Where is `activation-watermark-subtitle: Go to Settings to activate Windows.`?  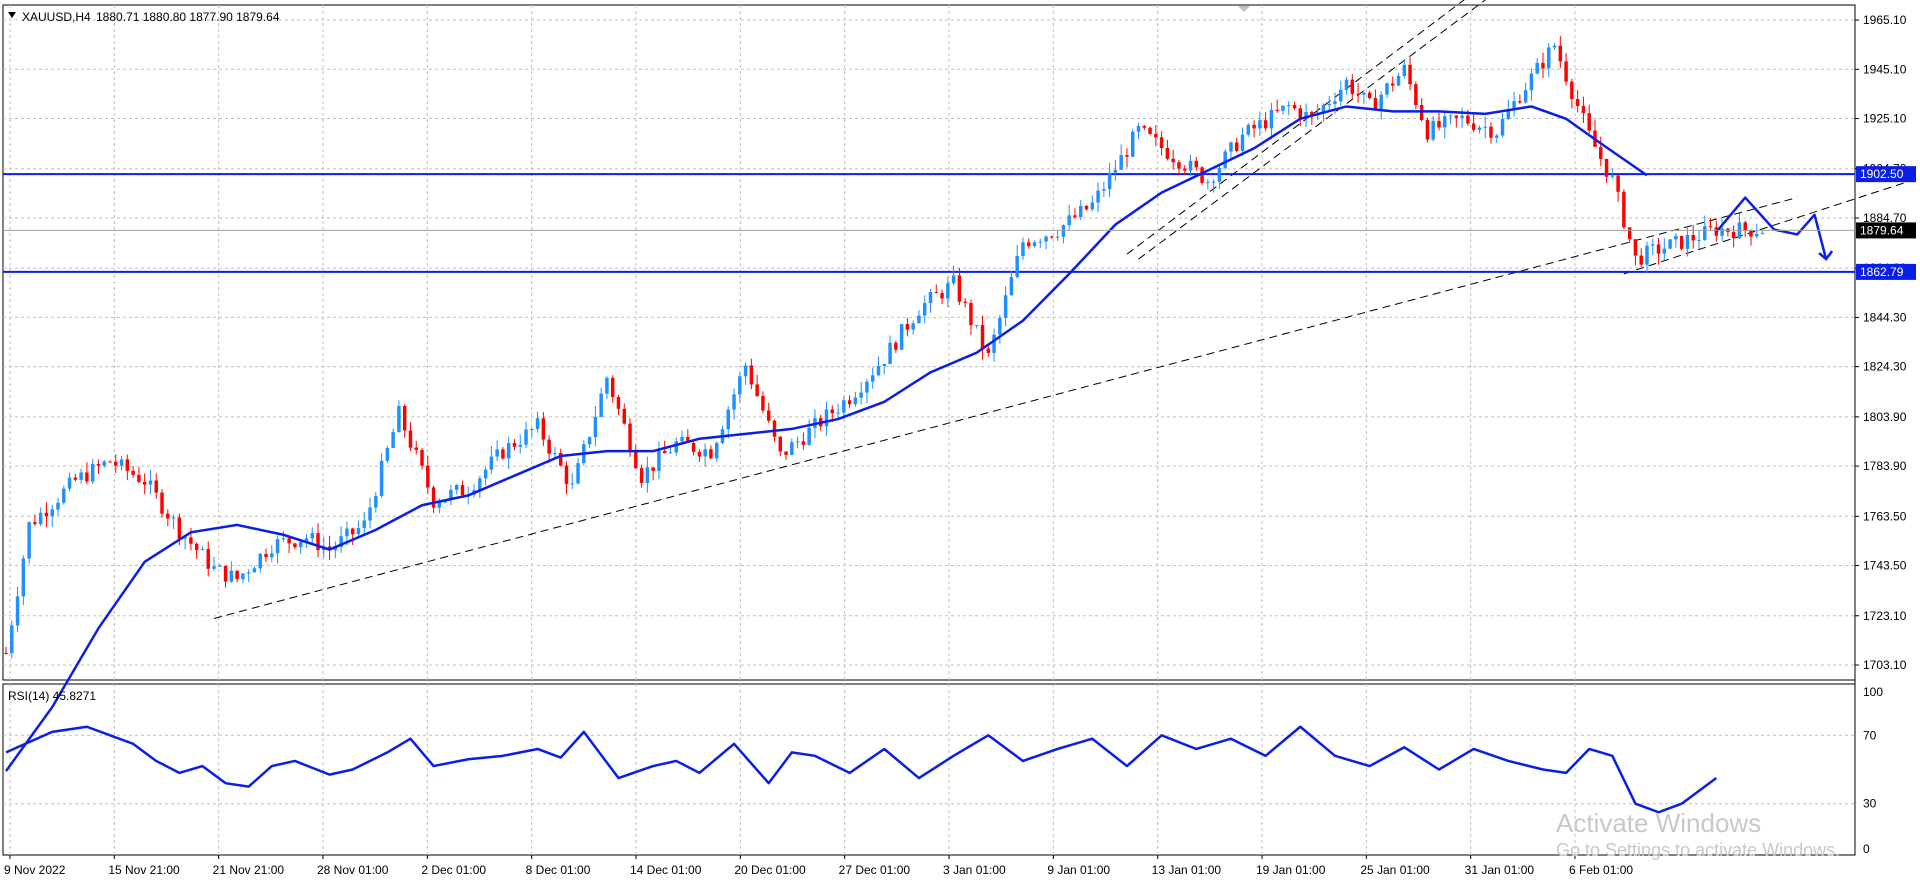 activation-watermark-subtitle: Go to Settings to activate Windows. is located at coordinates (1698, 850).